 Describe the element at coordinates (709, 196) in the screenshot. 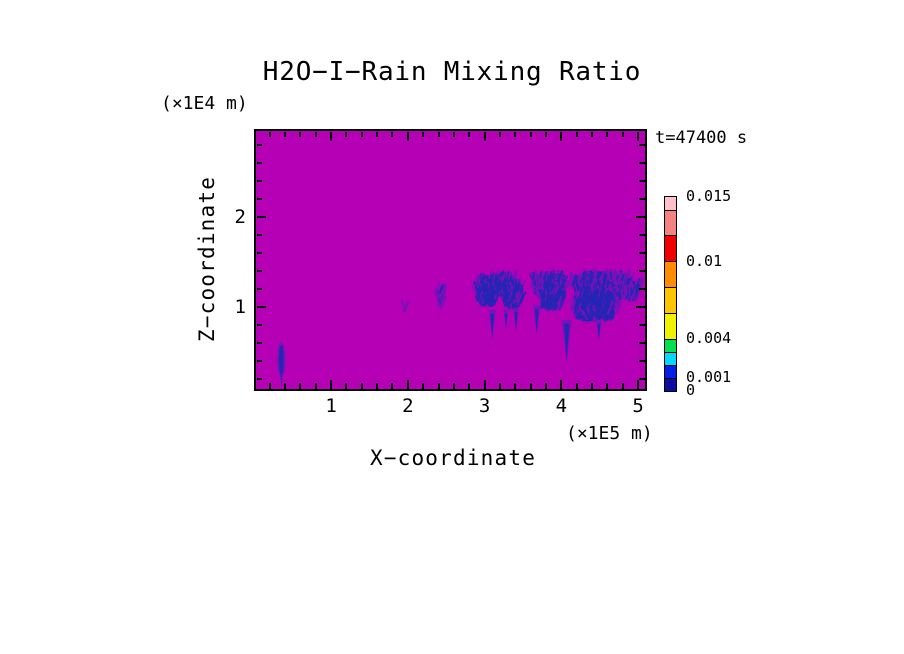

I see `colorbar-tick-label: 0.015` at that location.